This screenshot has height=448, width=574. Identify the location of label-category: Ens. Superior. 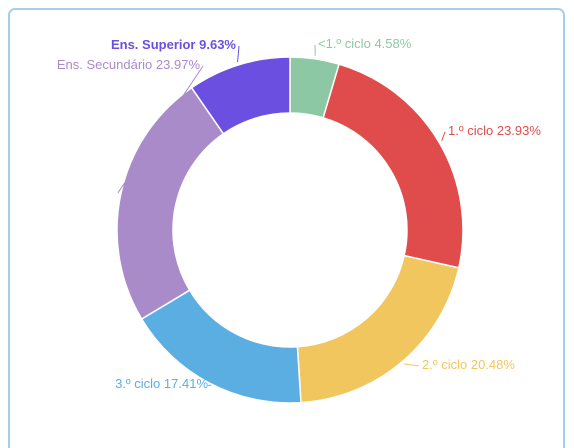
(153, 44).